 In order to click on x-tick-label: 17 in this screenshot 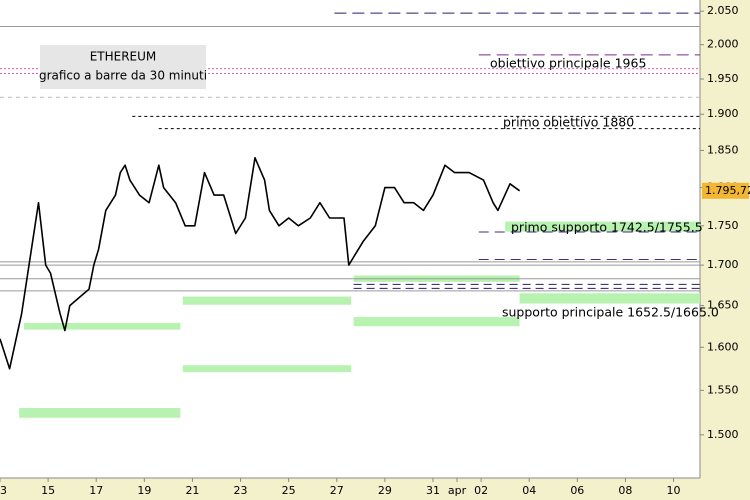, I will do `click(96, 490)`.